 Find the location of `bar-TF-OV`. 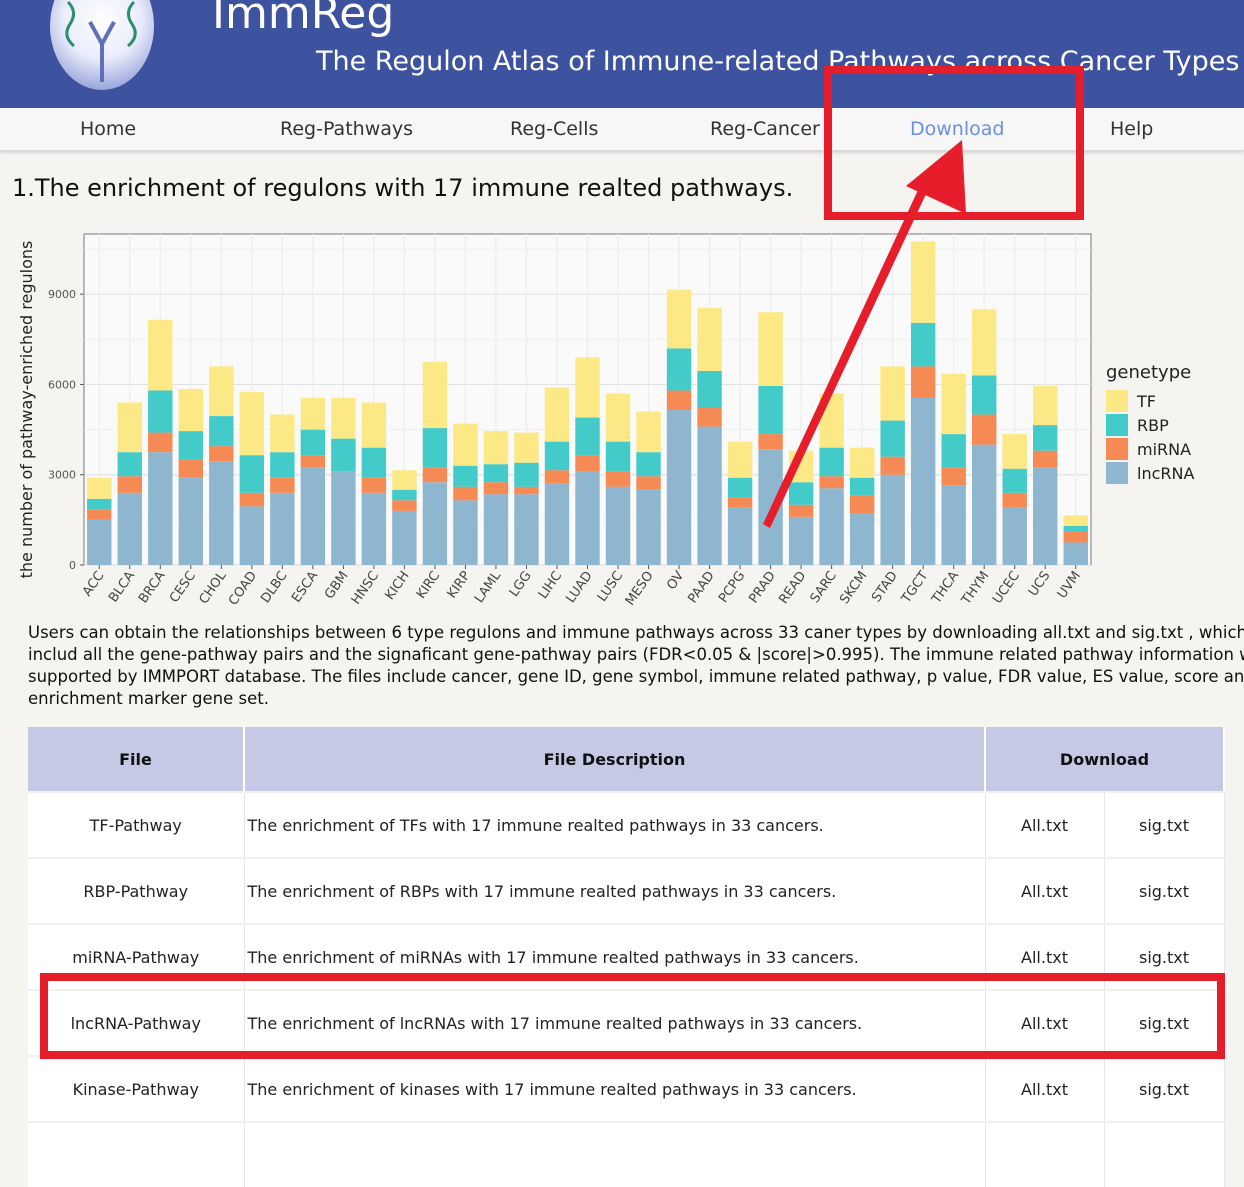

bar-TF-OV is located at coordinates (679, 319).